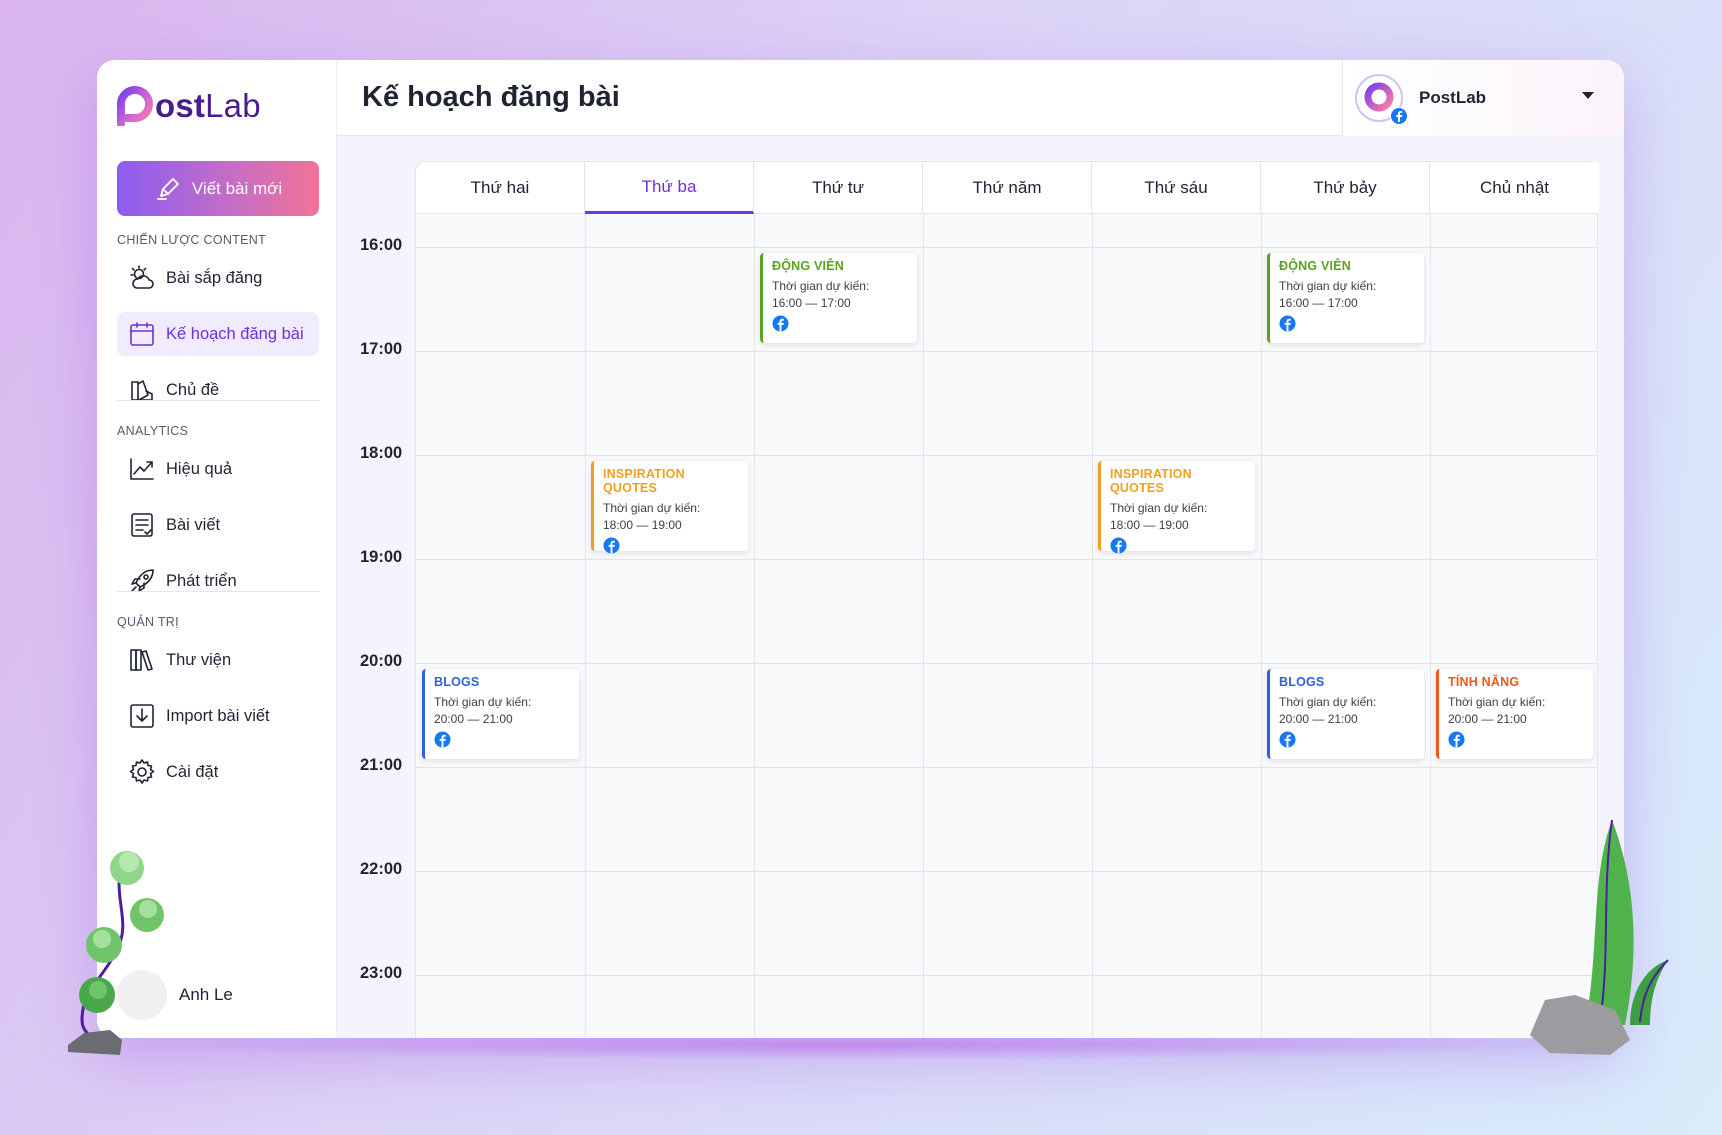  I want to click on chevron-down-icon, so click(1588, 95).